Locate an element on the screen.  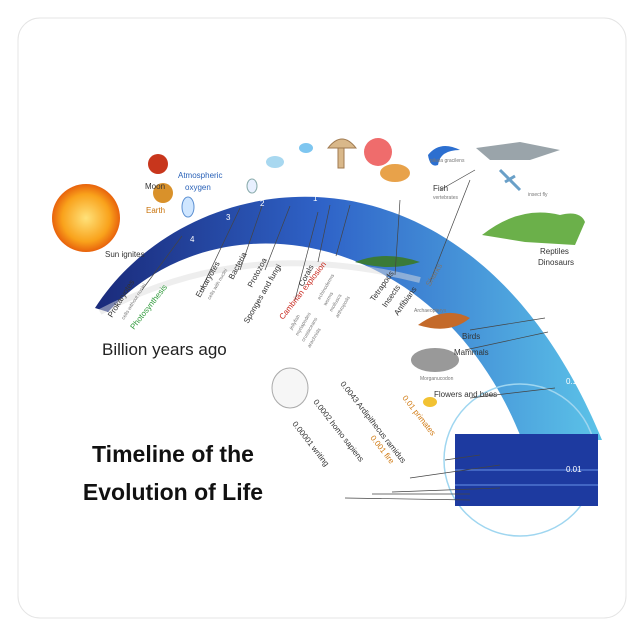
sun is located at coordinates (86, 218).